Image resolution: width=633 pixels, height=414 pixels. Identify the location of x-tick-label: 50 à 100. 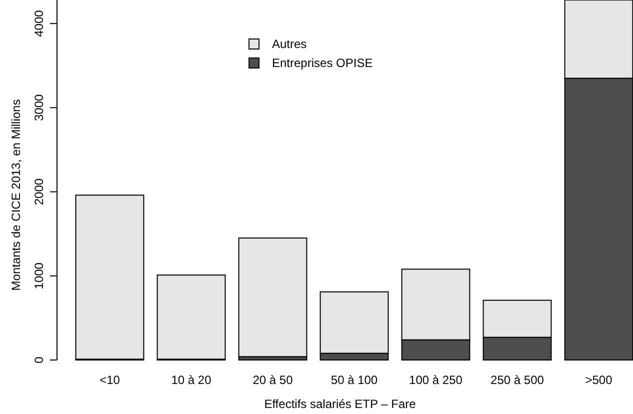
(354, 380).